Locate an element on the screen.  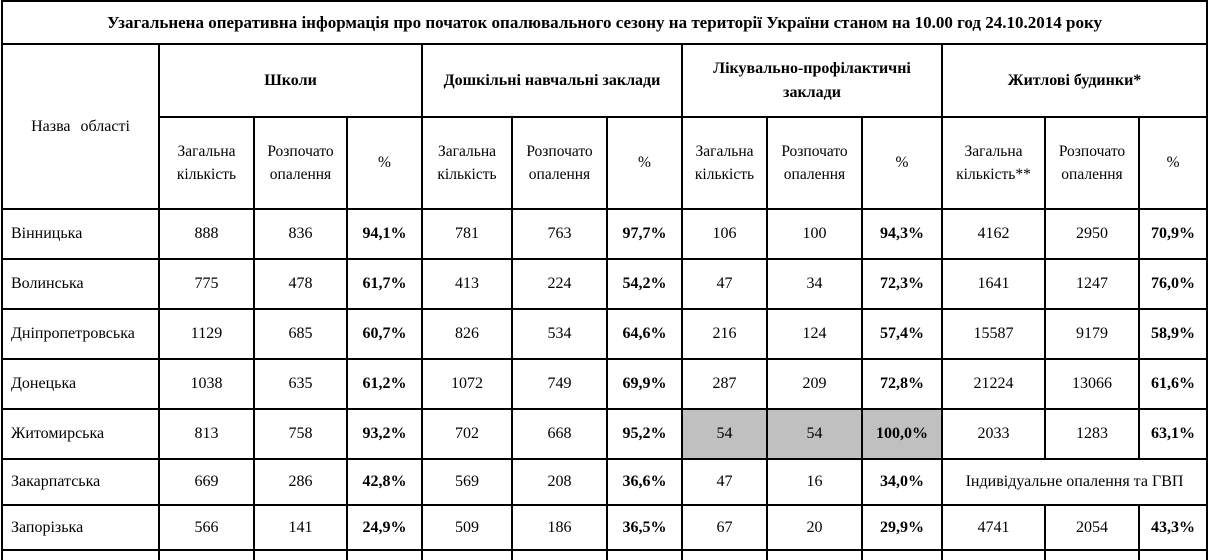
count-cell: 2054 is located at coordinates (1092, 527).